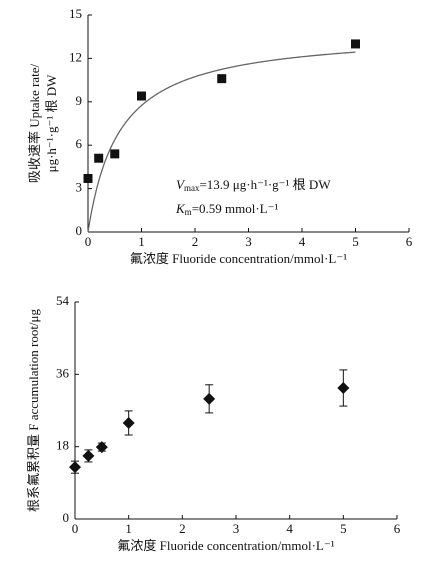  What do you see at coordinates (63, 300) in the screenshot?
I see `y-tick-label: 54` at bounding box center [63, 300].